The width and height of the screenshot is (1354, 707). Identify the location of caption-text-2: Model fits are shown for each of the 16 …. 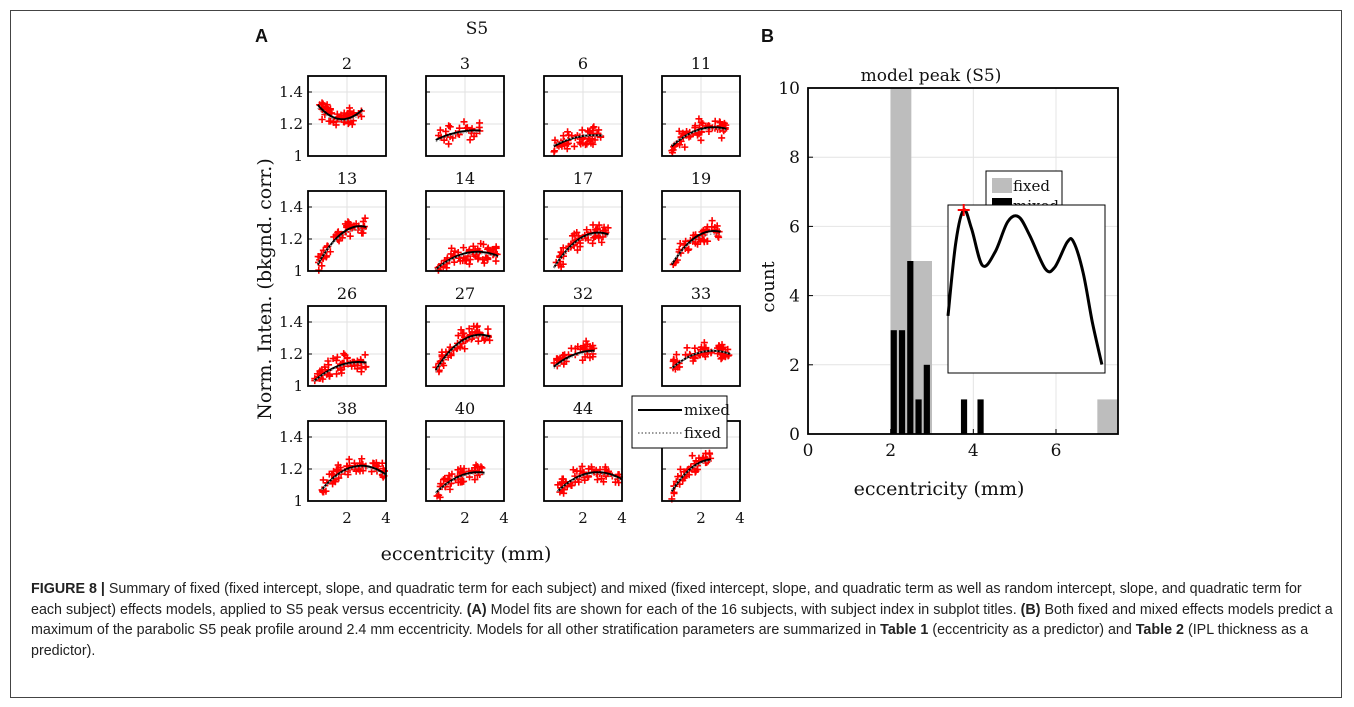
(753, 609).